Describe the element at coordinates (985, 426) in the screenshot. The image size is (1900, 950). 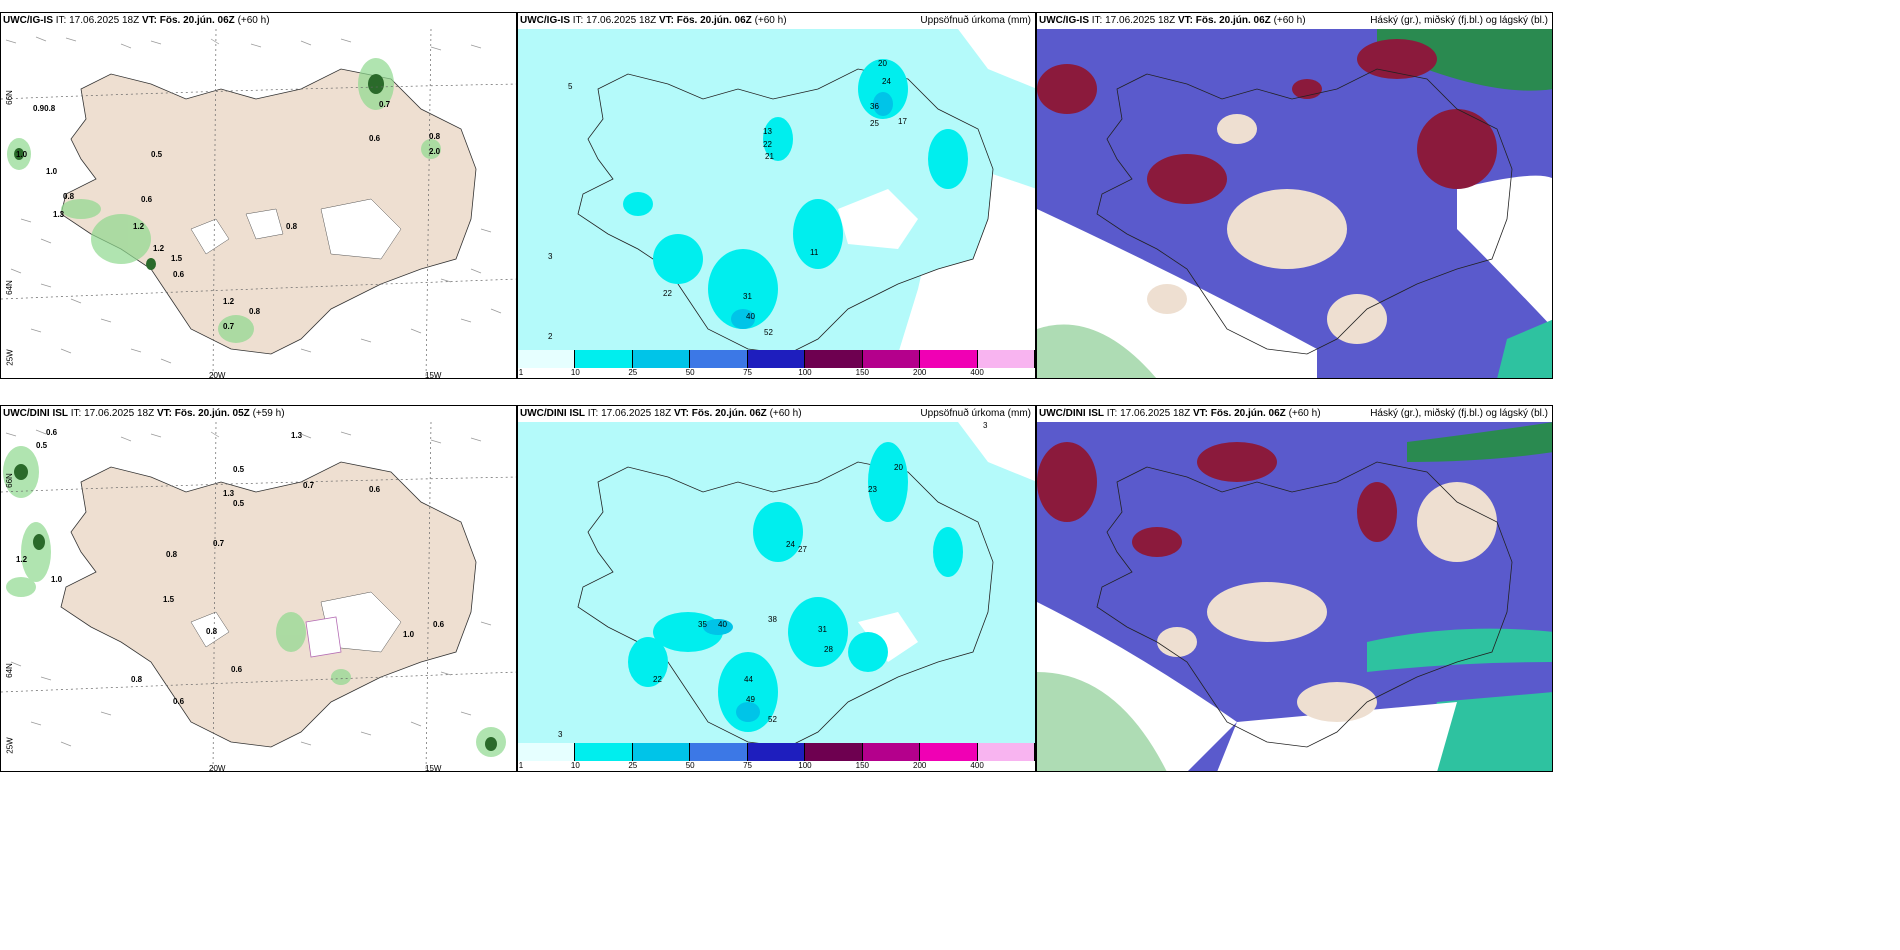
I see `precip-value: 3` at that location.